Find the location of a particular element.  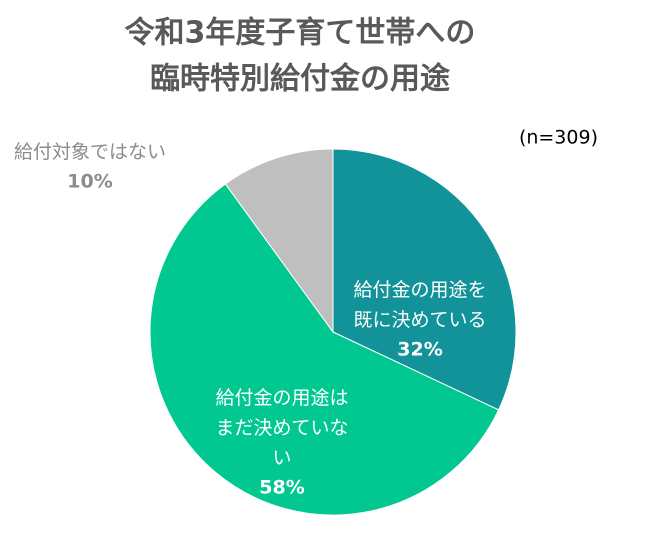

slice-label-line: 給付金の用途は is located at coordinates (281, 398).